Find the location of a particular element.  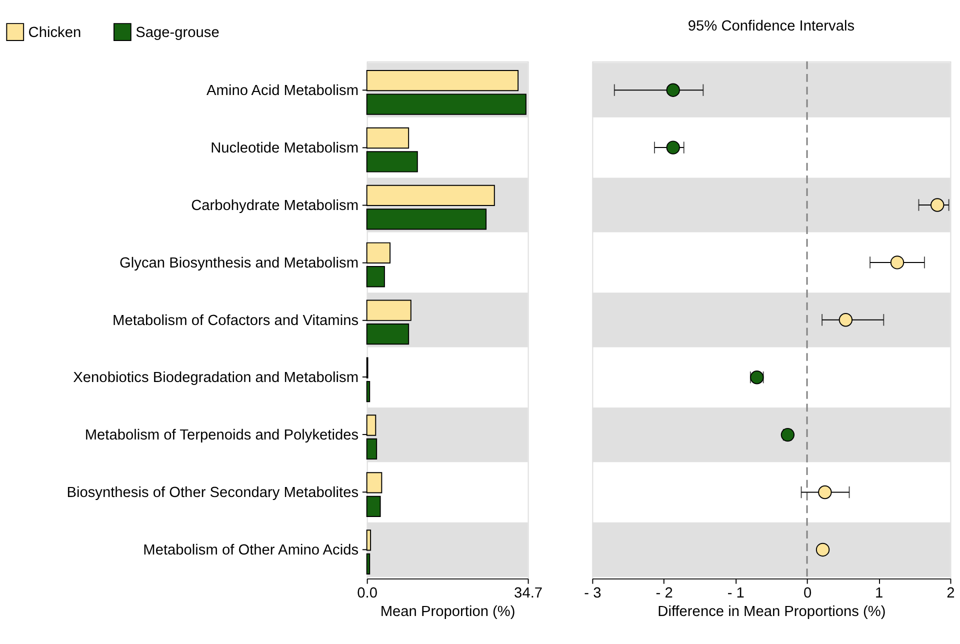

y-tick-label: Glycan Biosynthesis and Metabolism is located at coordinates (239, 263).